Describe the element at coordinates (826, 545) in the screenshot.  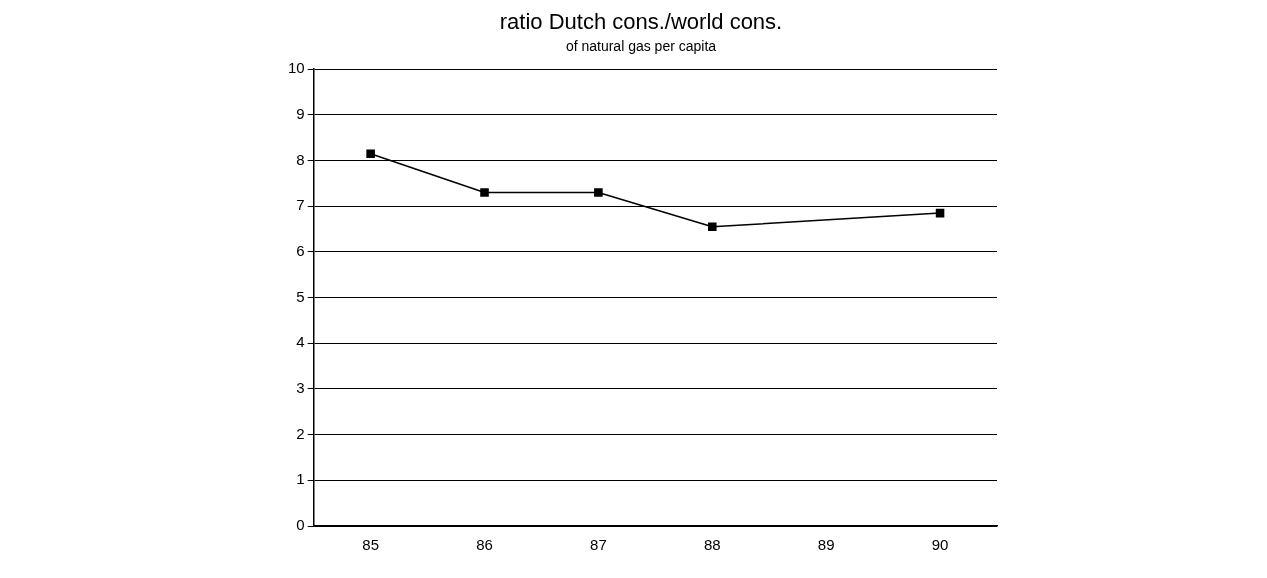
I see `x-tick-label: 89` at that location.